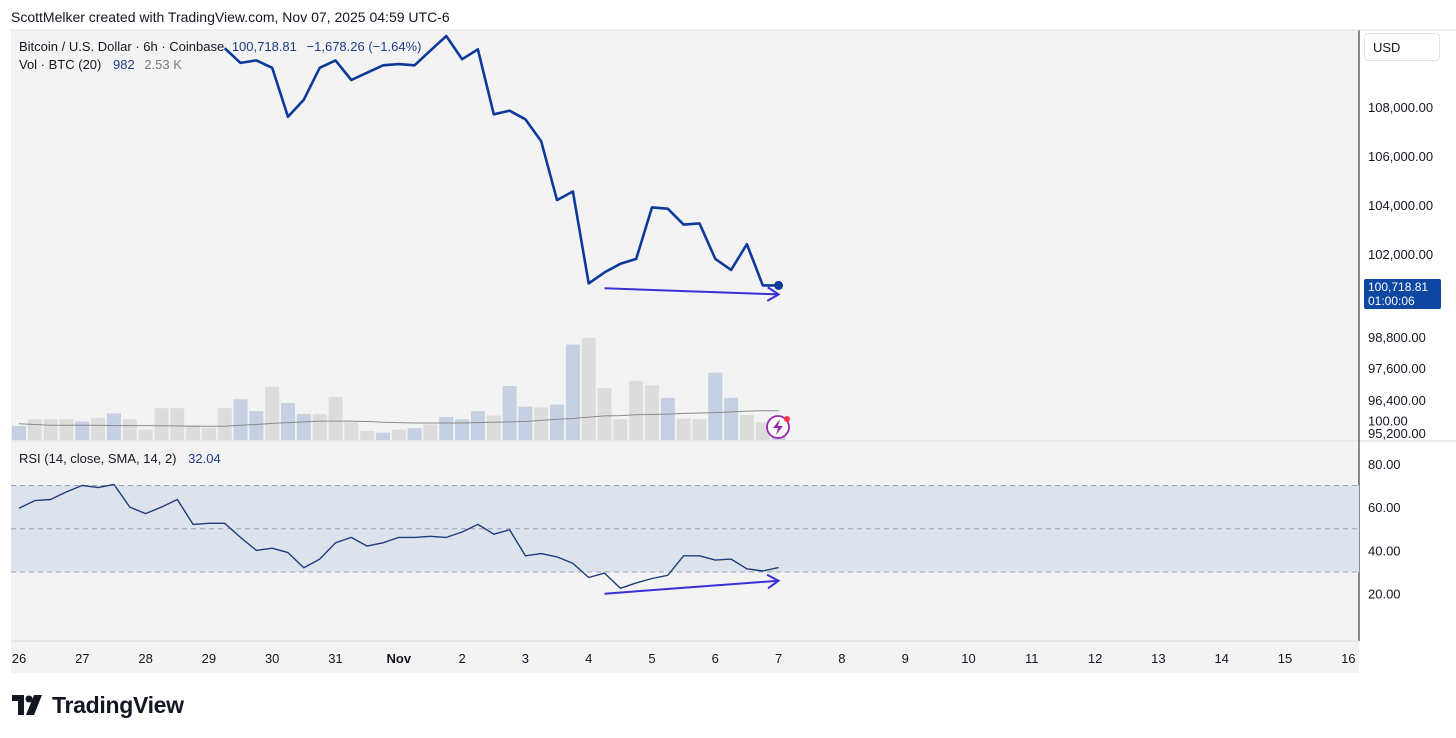 The image size is (1456, 738). I want to click on time-axis-tick: 12, so click(1095, 658).